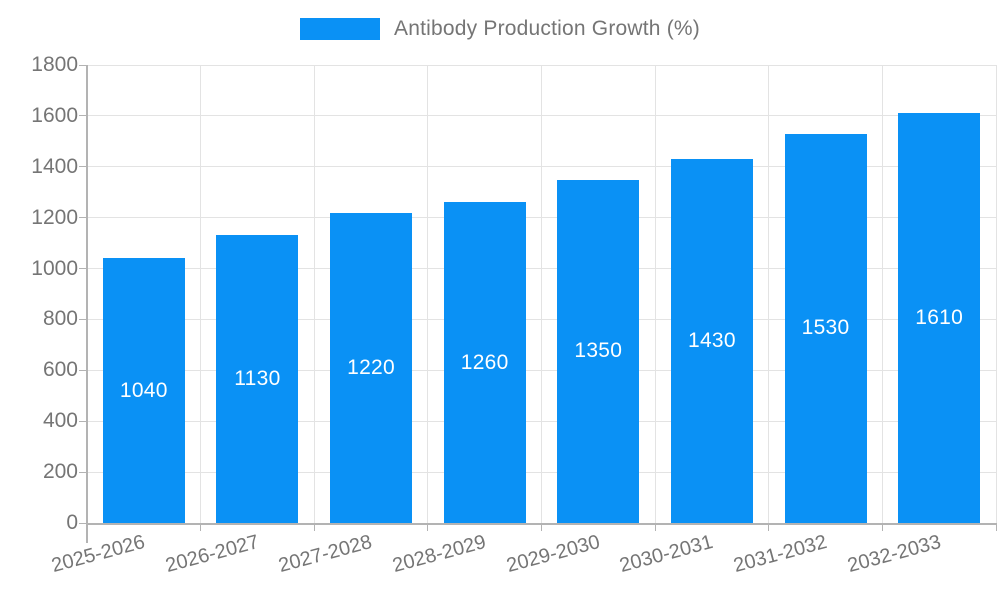 The height and width of the screenshot is (600, 1000). Describe the element at coordinates (54, 64) in the screenshot. I see `y-axis-tick-label: 1800` at that location.